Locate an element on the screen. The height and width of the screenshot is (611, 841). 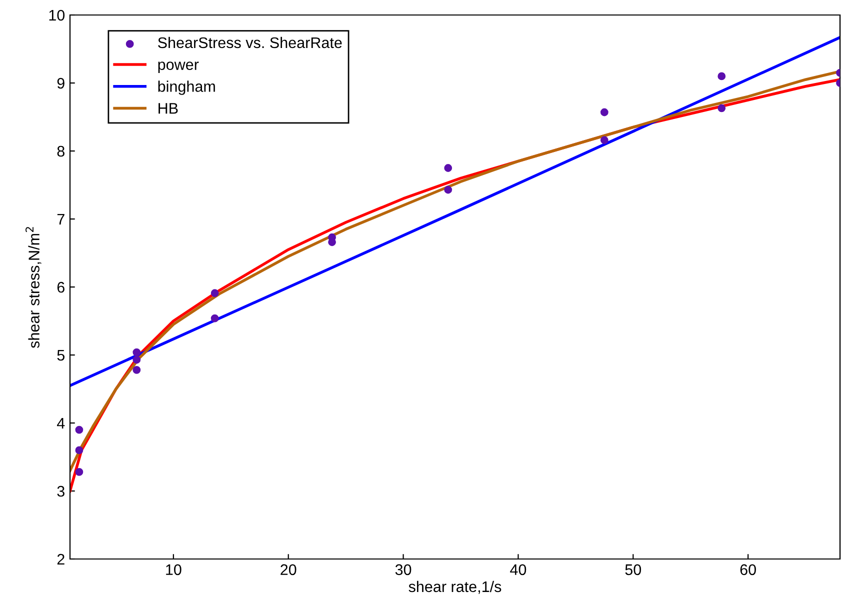
y-tick-label: 6 is located at coordinates (60, 287).